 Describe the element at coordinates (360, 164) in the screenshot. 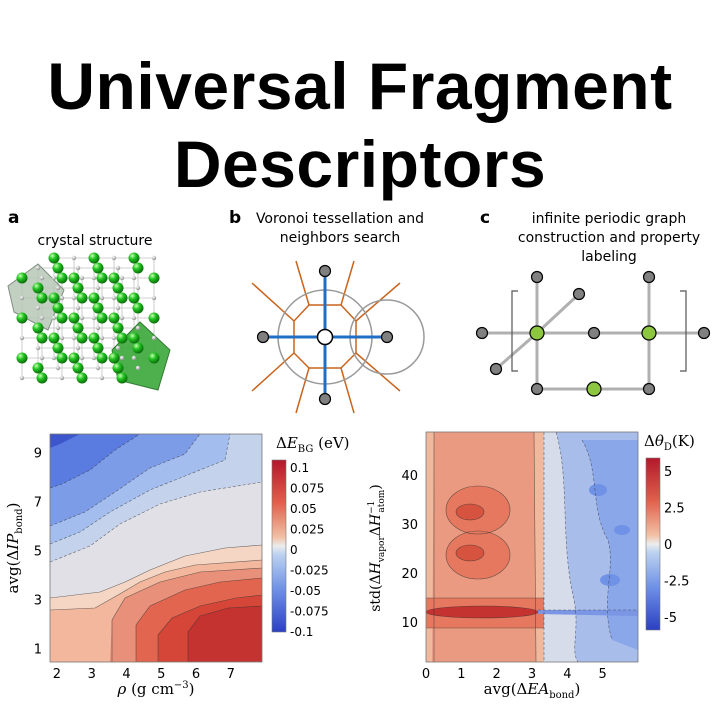

I see `title-line-2: Descriptors` at that location.